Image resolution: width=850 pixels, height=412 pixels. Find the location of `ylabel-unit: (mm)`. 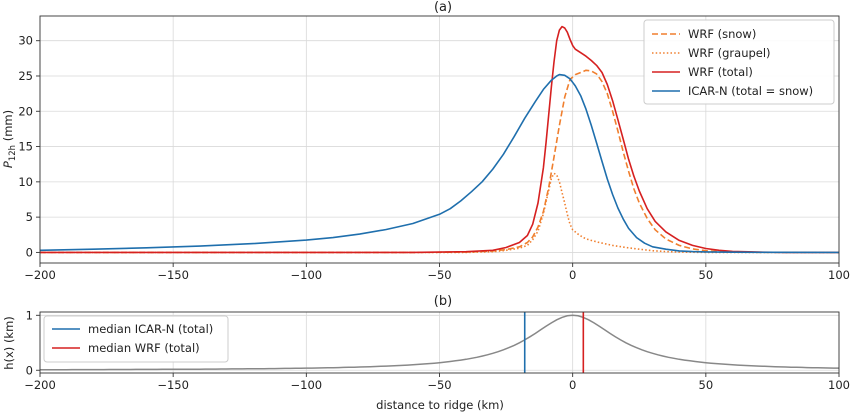

ylabel-unit: (mm) is located at coordinates (8, 127).